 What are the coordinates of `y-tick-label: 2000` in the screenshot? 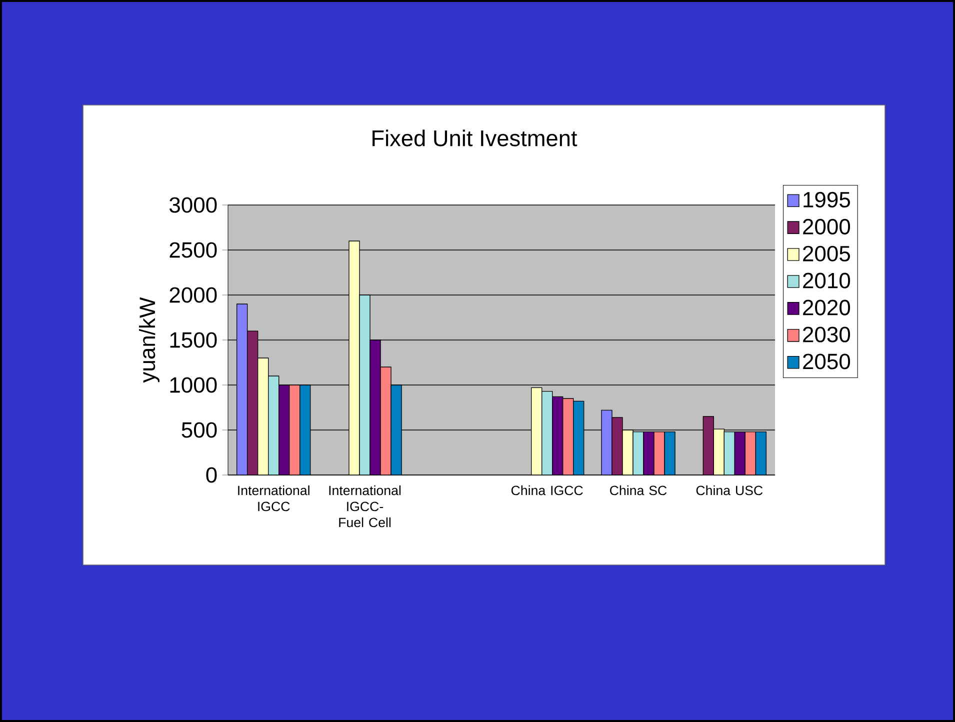 It's located at (193, 295).